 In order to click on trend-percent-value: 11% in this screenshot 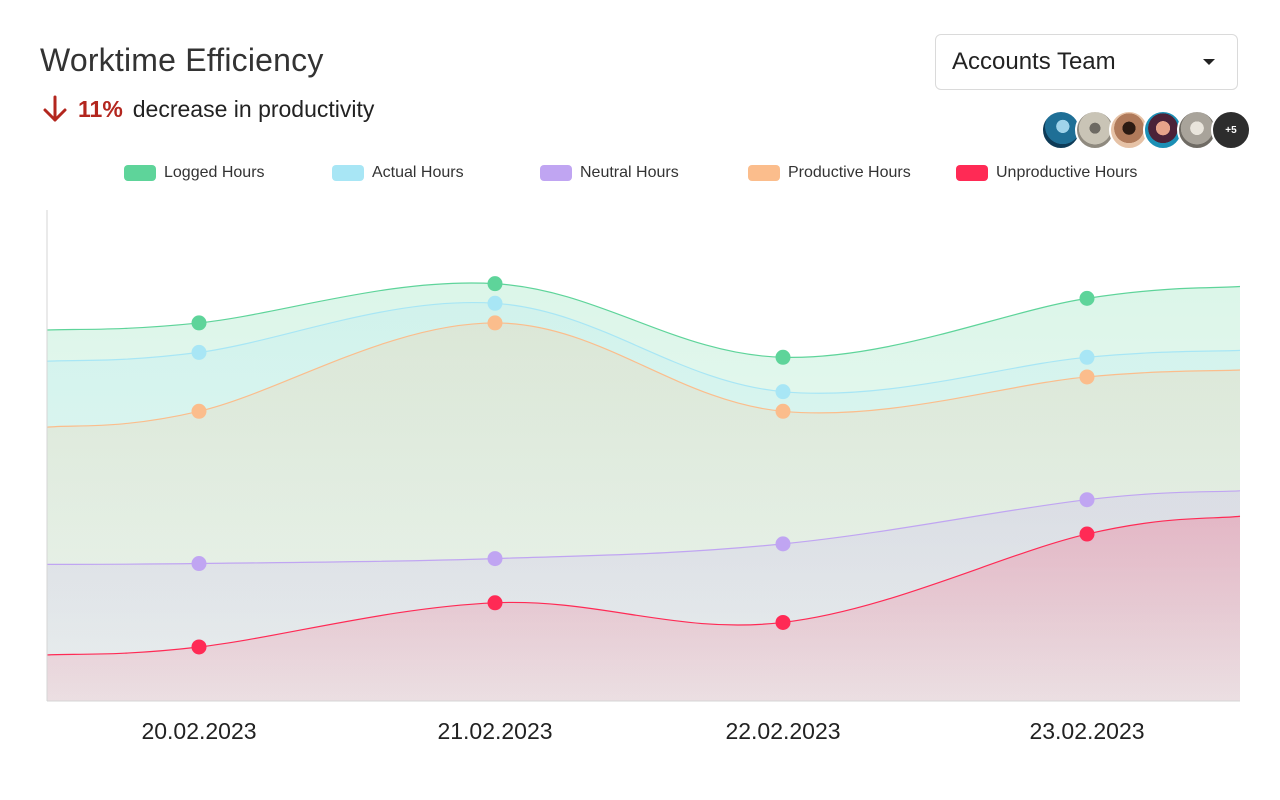, I will do `click(100, 108)`.